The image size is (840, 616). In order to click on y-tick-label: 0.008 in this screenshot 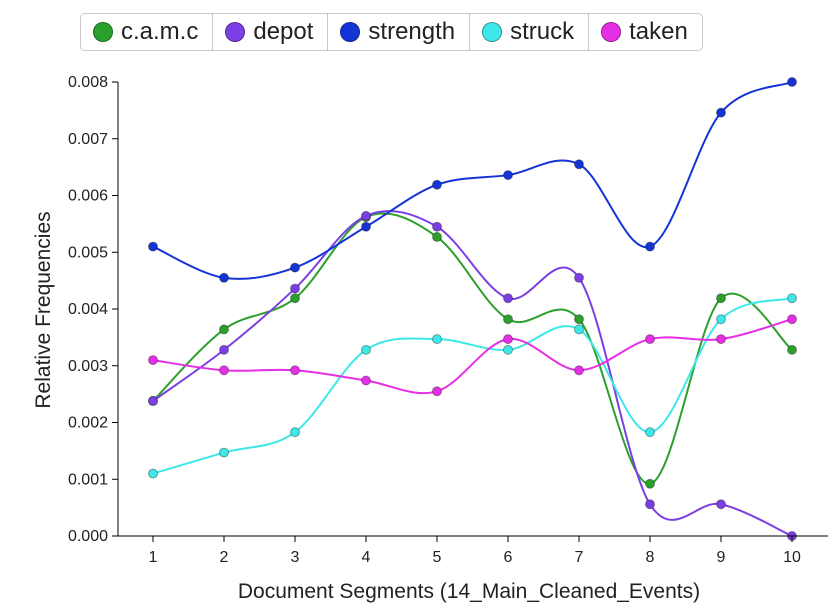, I will do `click(88, 82)`.